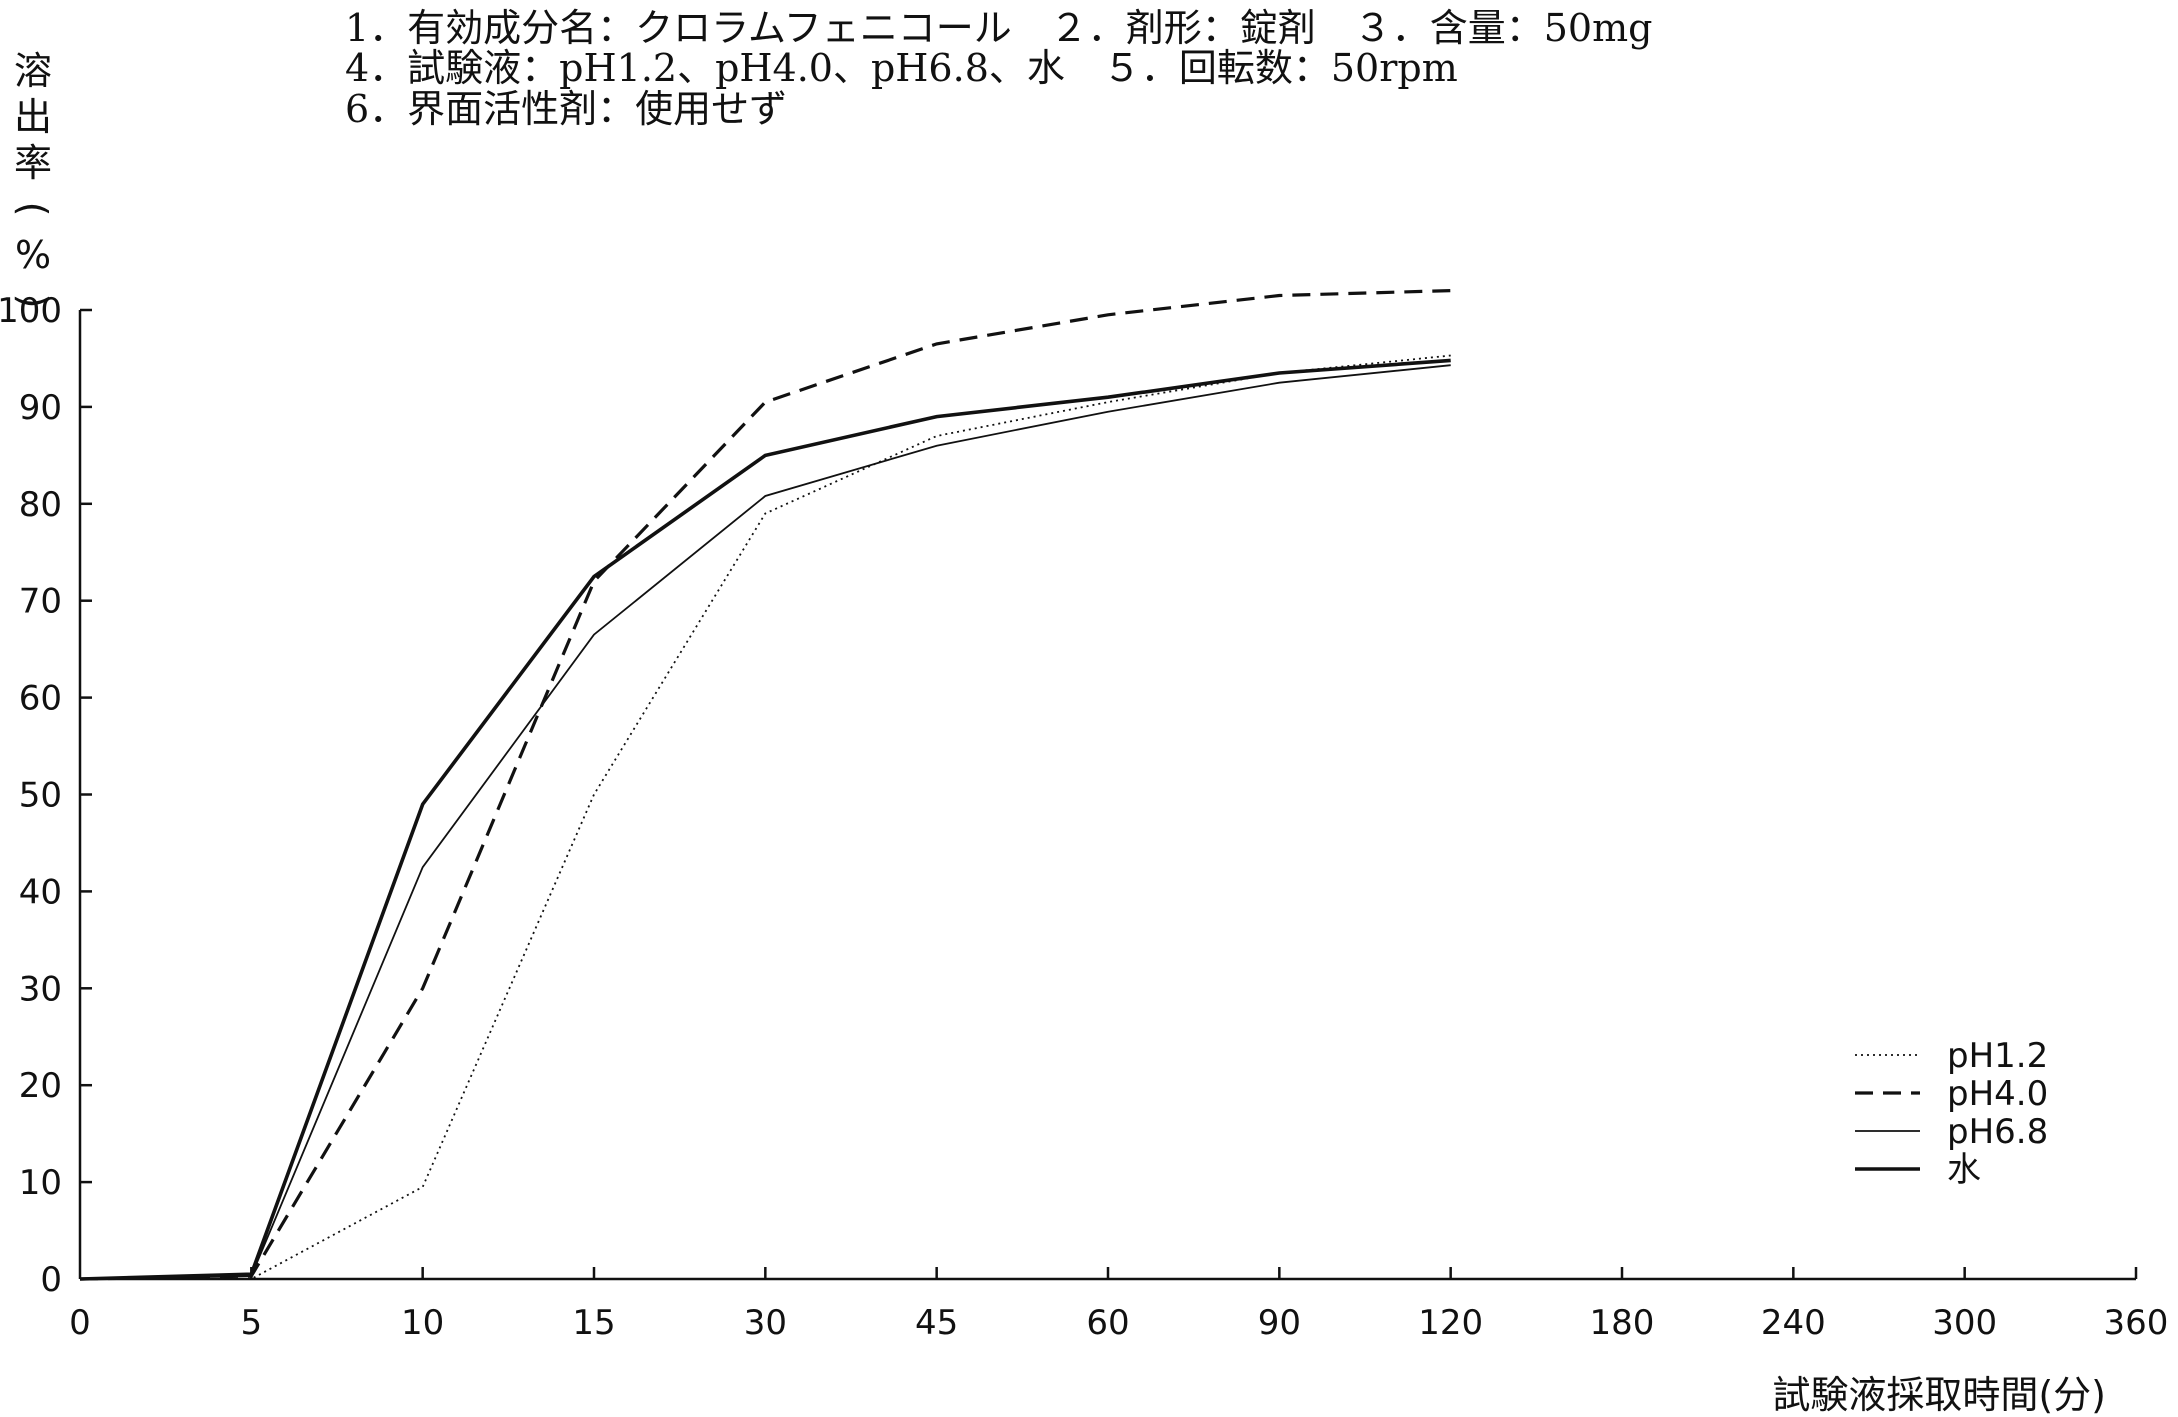 The height and width of the screenshot is (1417, 2178). Describe the element at coordinates (593, 1323) in the screenshot. I see `x-tick-label: 15` at that location.